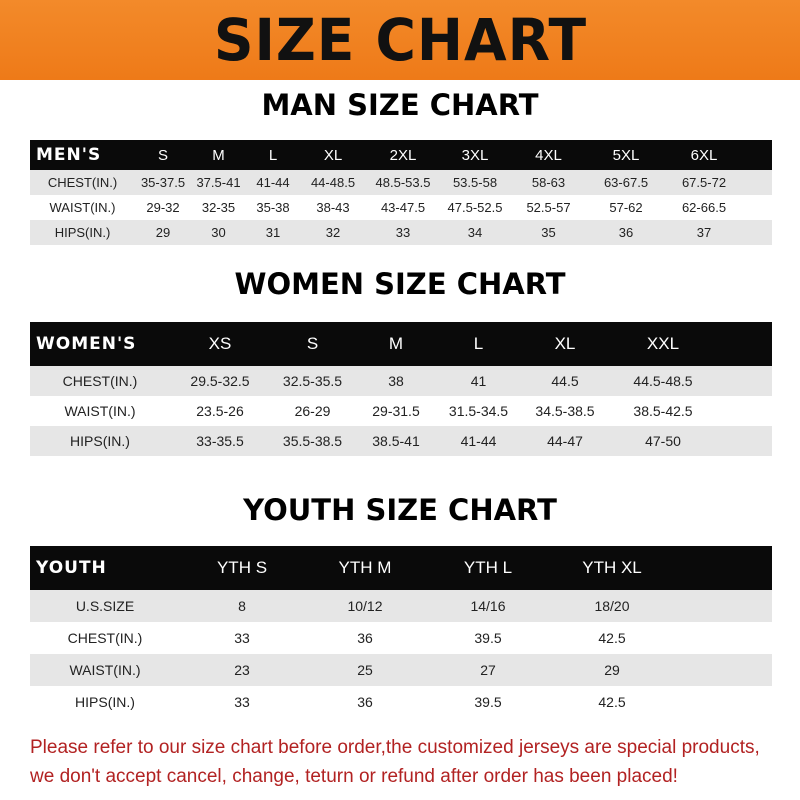  What do you see at coordinates (704, 232) in the screenshot?
I see `cell: 37` at bounding box center [704, 232].